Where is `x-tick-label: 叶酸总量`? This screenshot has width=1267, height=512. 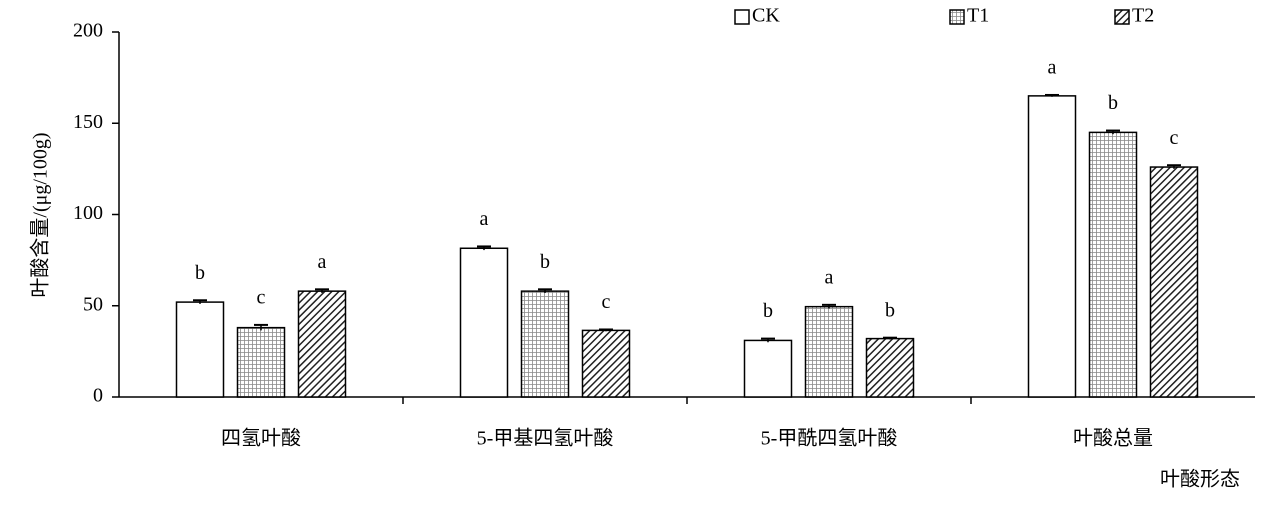
x-tick-label: 叶酸总量 is located at coordinates (1113, 438).